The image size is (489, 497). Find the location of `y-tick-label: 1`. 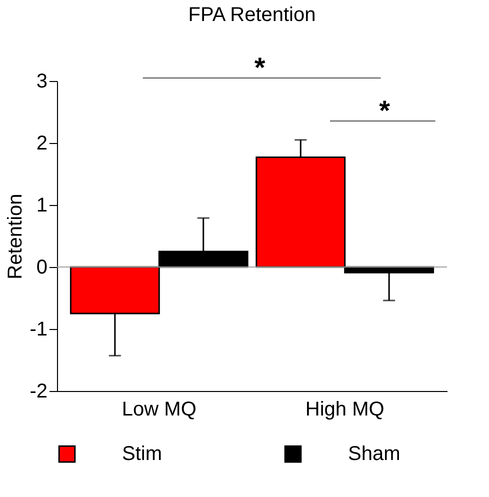

y-tick-label: 1 is located at coordinates (42, 205).